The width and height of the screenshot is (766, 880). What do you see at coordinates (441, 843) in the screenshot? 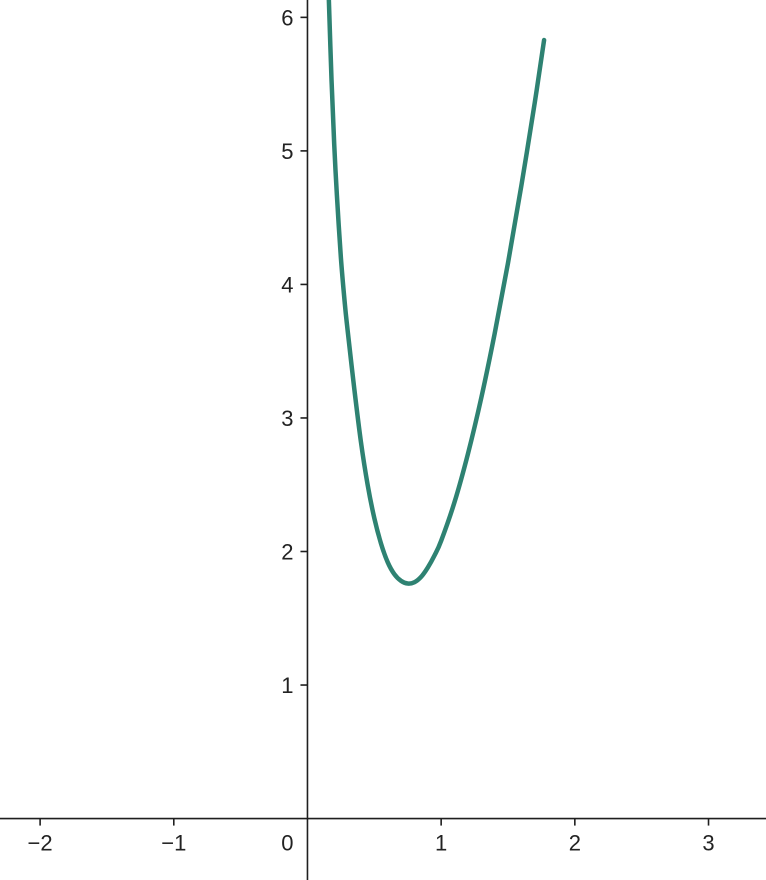
I see `x-tick-label: 1` at bounding box center [441, 843].